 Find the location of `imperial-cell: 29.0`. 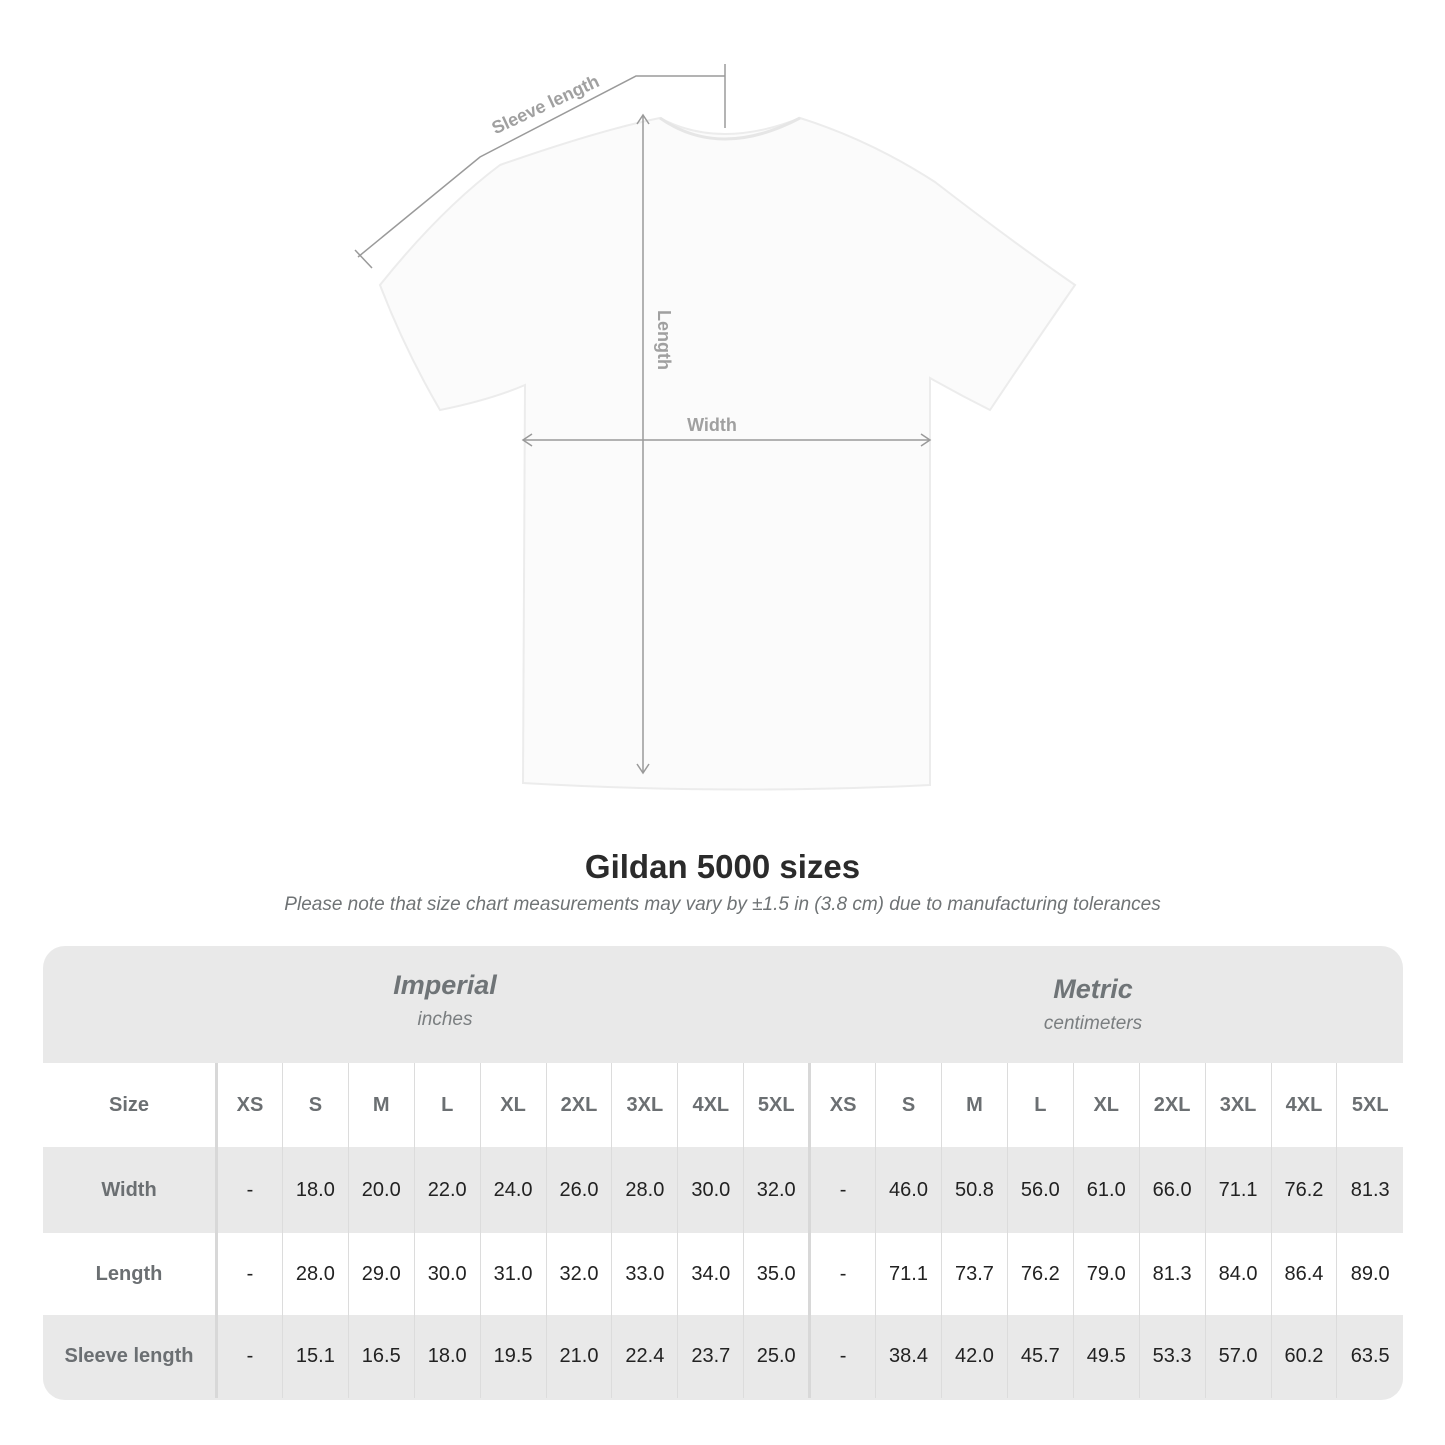

imperial-cell: 29.0 is located at coordinates (381, 1274).